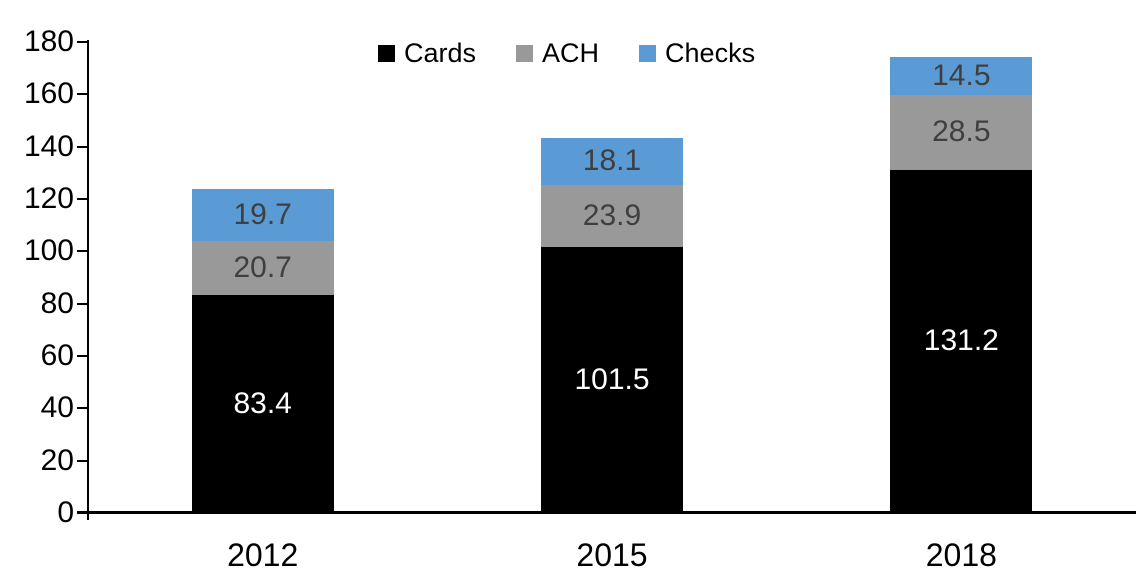  I want to click on y-axis-tick-label: 160, so click(48, 94).